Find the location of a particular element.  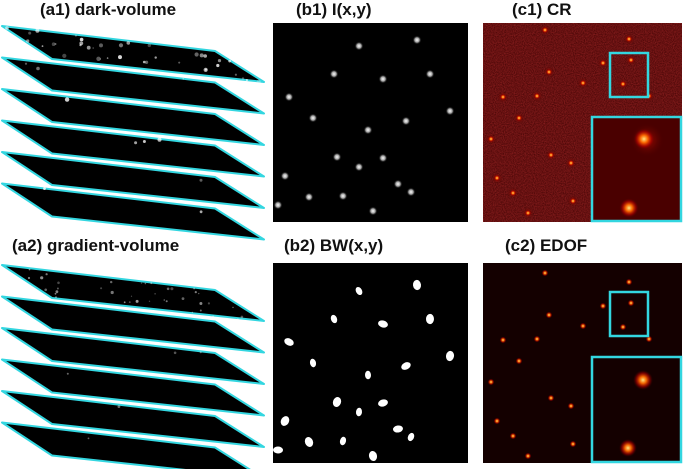

title-a2: (a2) gradient-volume is located at coordinates (96, 245).